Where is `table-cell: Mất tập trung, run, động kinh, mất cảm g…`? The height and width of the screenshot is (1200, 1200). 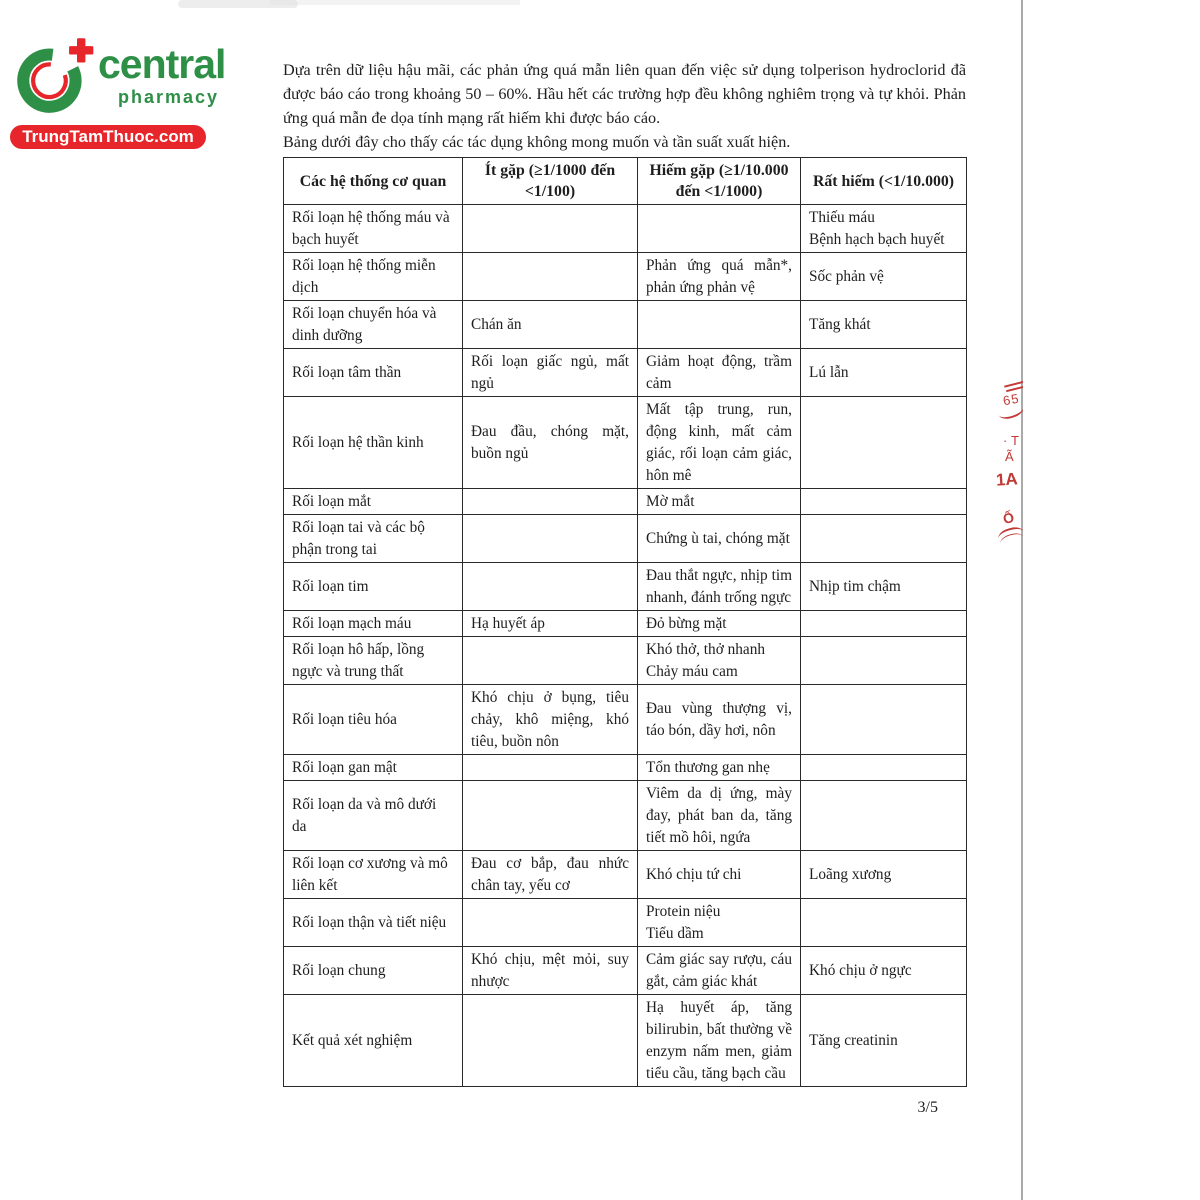 table-cell: Mất tập trung, run, động kinh, mất cảm g… is located at coordinates (719, 442).